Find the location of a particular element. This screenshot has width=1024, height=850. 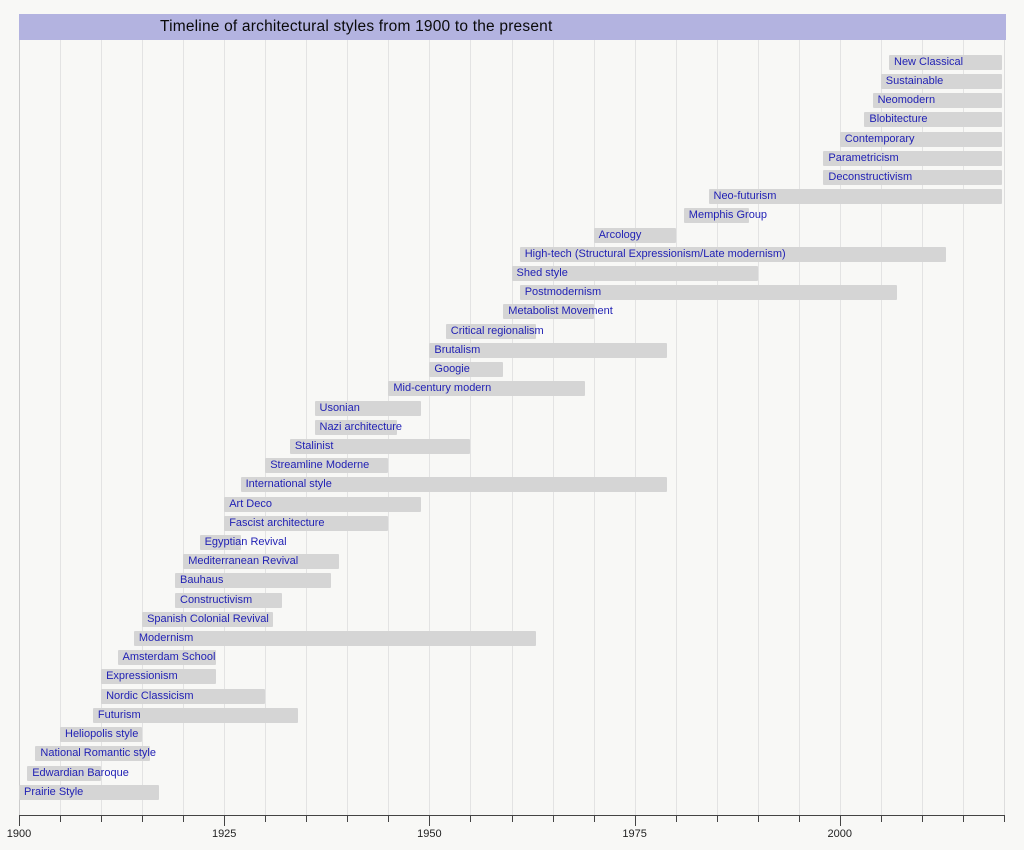

timeline-bar-label: New Classical is located at coordinates (929, 61).